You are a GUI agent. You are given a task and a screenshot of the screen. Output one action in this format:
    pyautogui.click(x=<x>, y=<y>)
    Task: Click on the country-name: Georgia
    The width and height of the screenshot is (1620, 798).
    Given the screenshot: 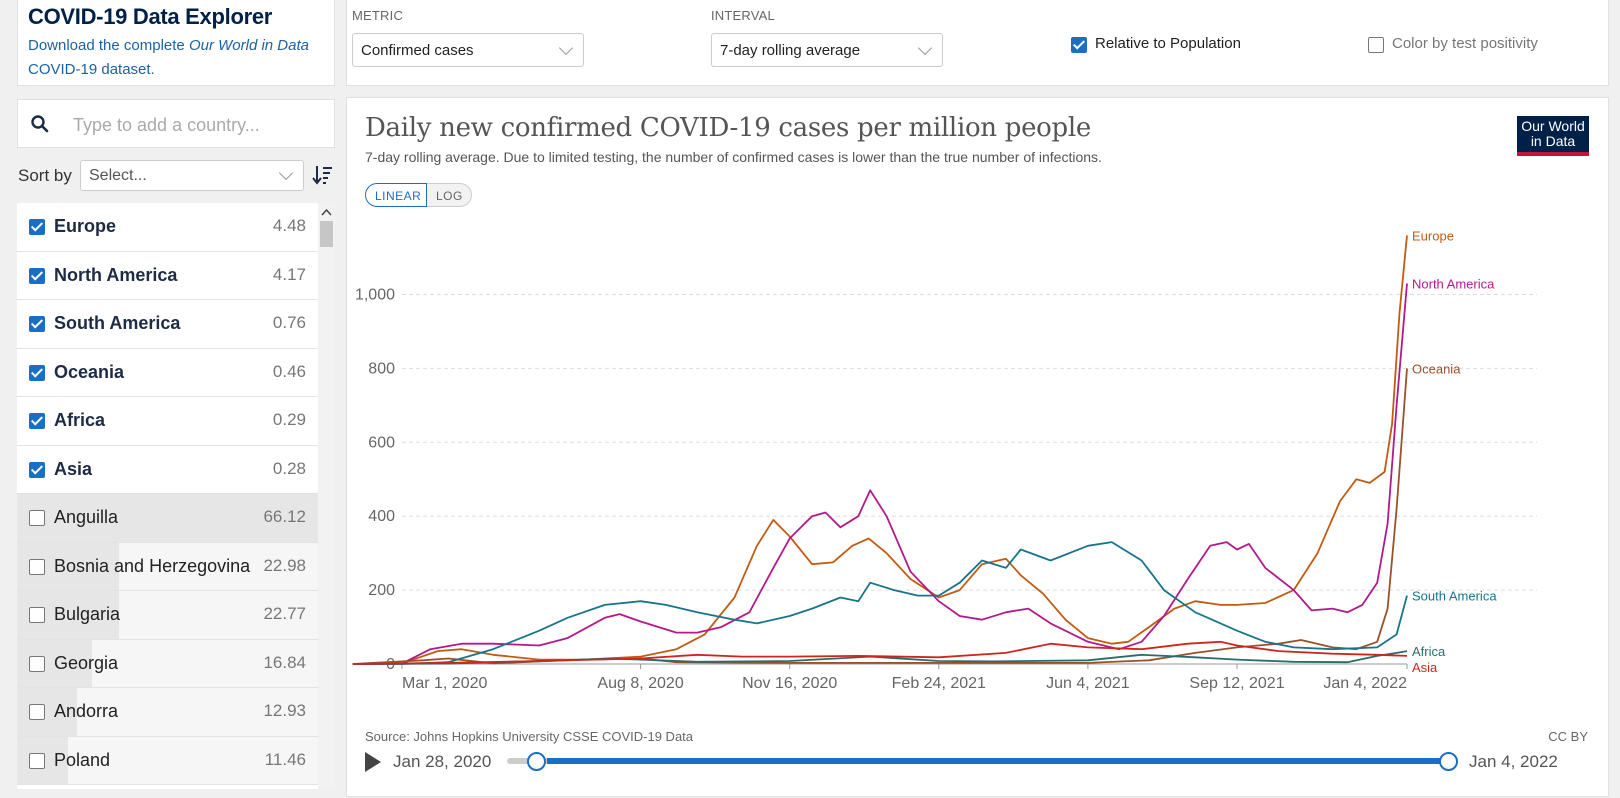 What is the action you would take?
    pyautogui.click(x=86, y=662)
    